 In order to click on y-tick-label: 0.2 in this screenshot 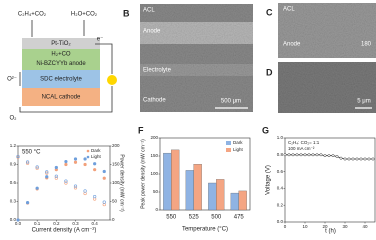, I will do `click(280, 204)`.